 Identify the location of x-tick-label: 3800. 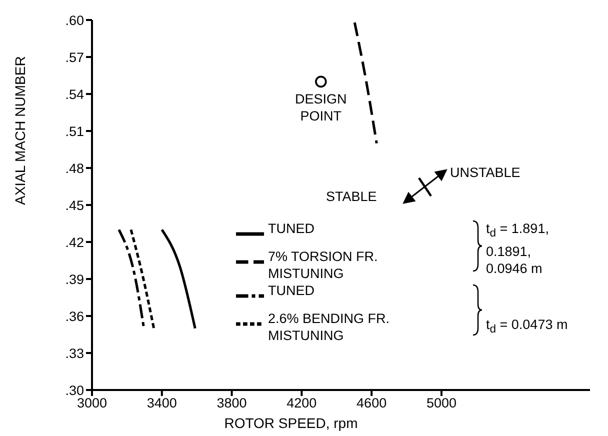
(231, 403).